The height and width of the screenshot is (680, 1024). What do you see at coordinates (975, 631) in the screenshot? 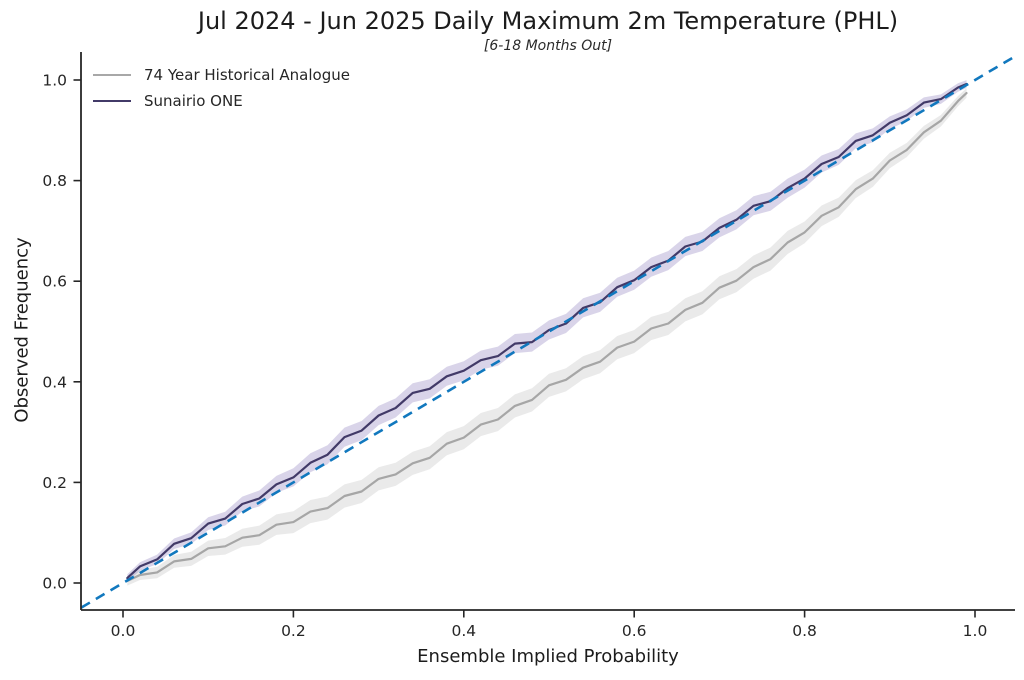
I see `x-tick-label: 1.0` at bounding box center [975, 631].